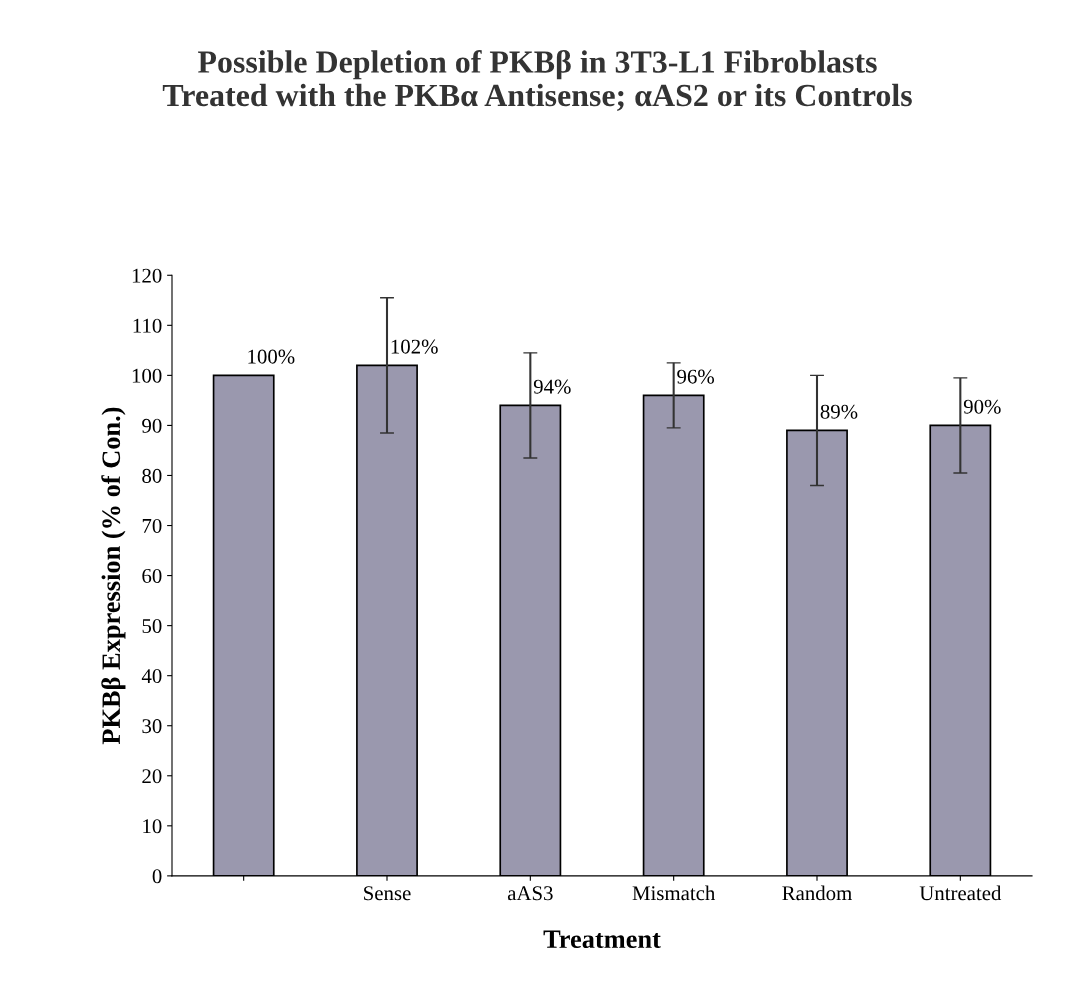 The width and height of the screenshot is (1075, 1001). Describe the element at coordinates (674, 893) in the screenshot. I see `x-tick-label: Mismatch` at that location.